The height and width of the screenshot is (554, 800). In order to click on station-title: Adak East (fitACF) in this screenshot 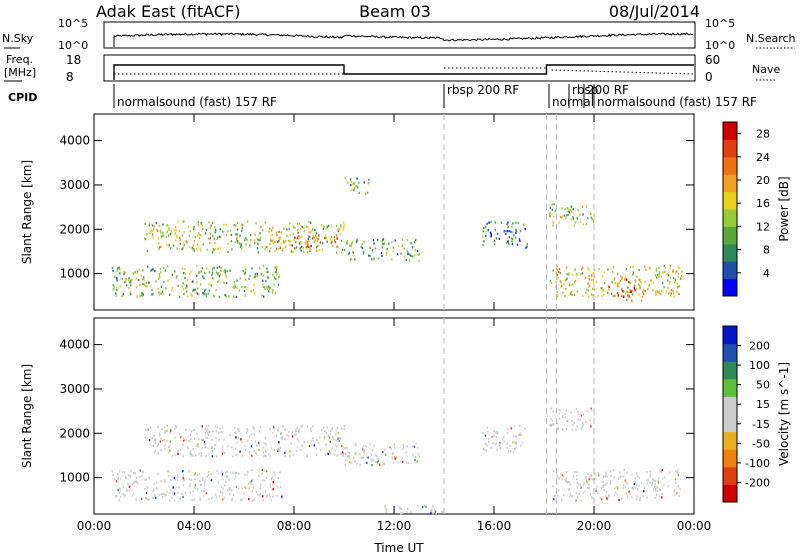, I will do `click(168, 11)`.